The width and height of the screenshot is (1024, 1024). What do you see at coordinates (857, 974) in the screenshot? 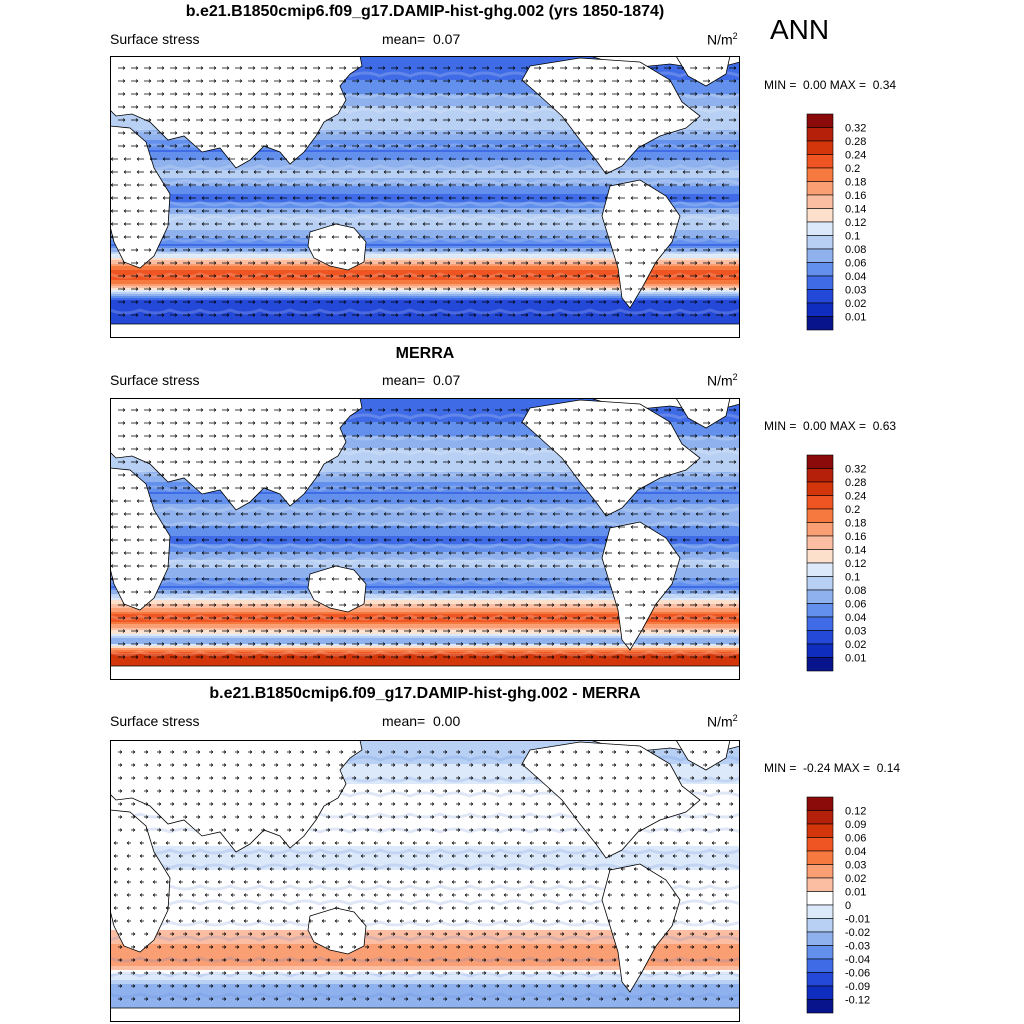
I see `colorbar-tick-label: -0.06` at bounding box center [857, 974].